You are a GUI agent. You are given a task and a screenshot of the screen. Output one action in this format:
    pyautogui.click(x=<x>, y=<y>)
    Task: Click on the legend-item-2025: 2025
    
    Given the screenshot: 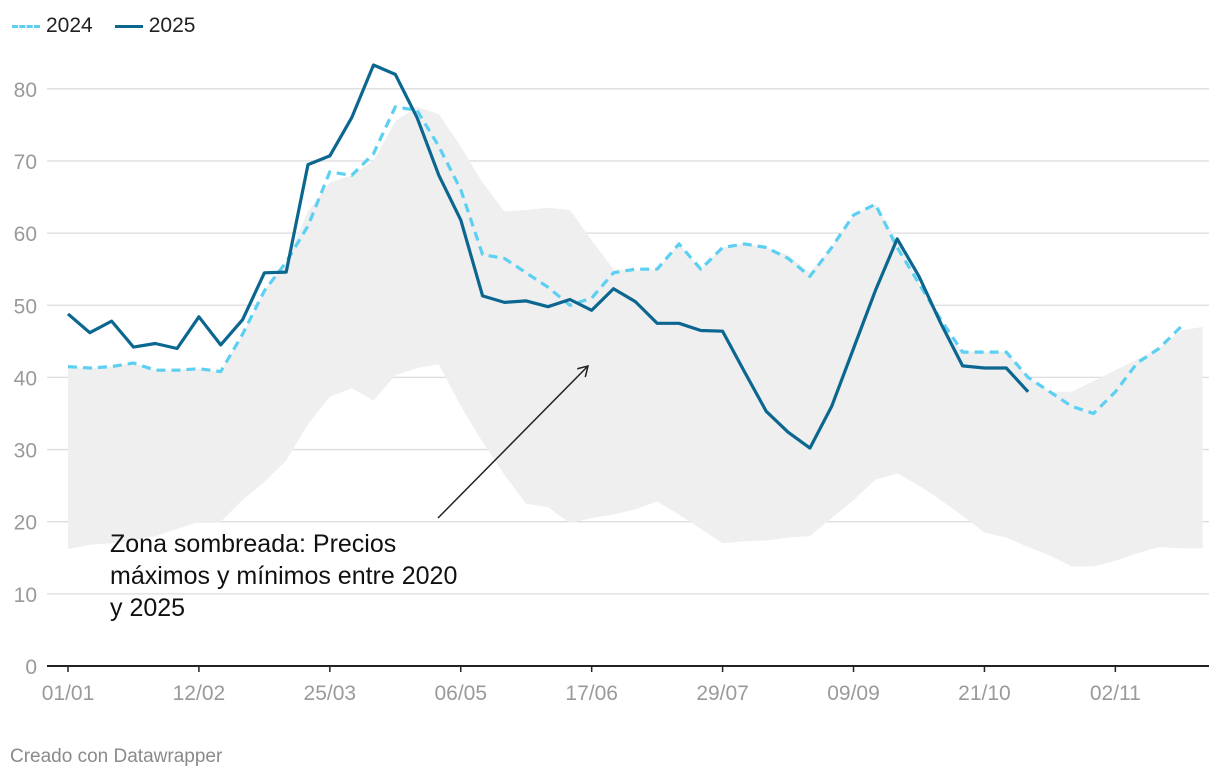 What is the action you would take?
    pyautogui.click(x=155, y=26)
    